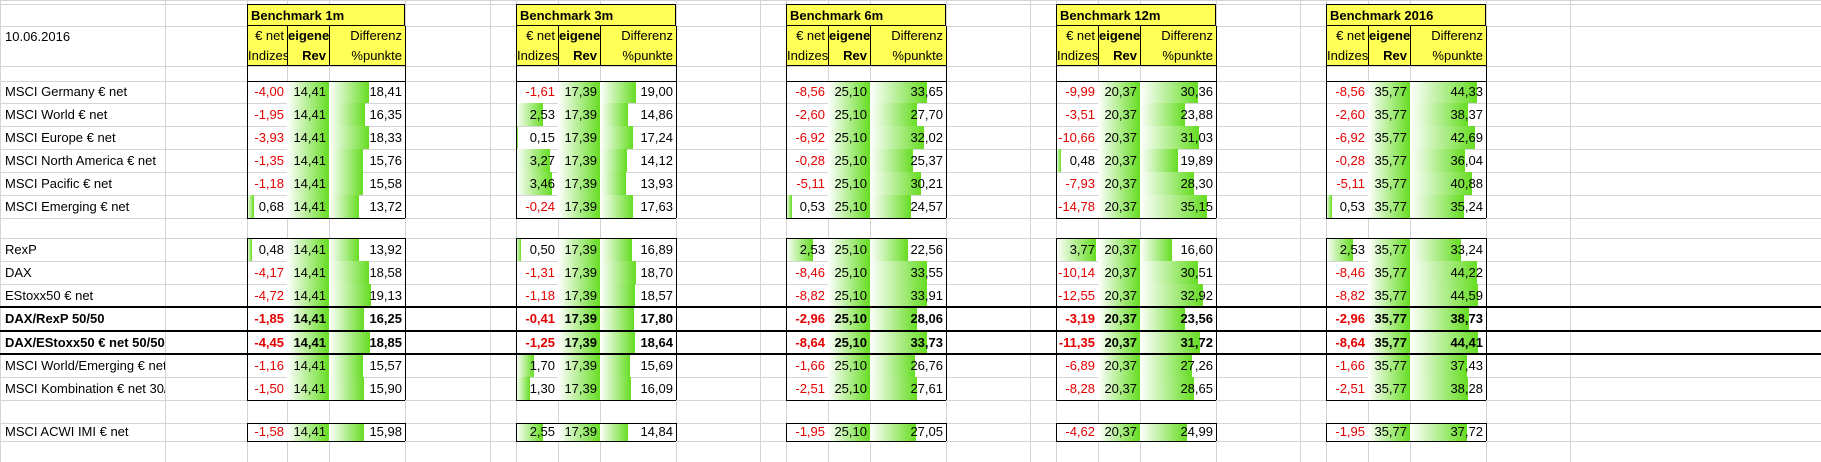 The height and width of the screenshot is (462, 1821). Describe the element at coordinates (58, 183) in the screenshot. I see `row-label: MSCI Pacific € net` at that location.